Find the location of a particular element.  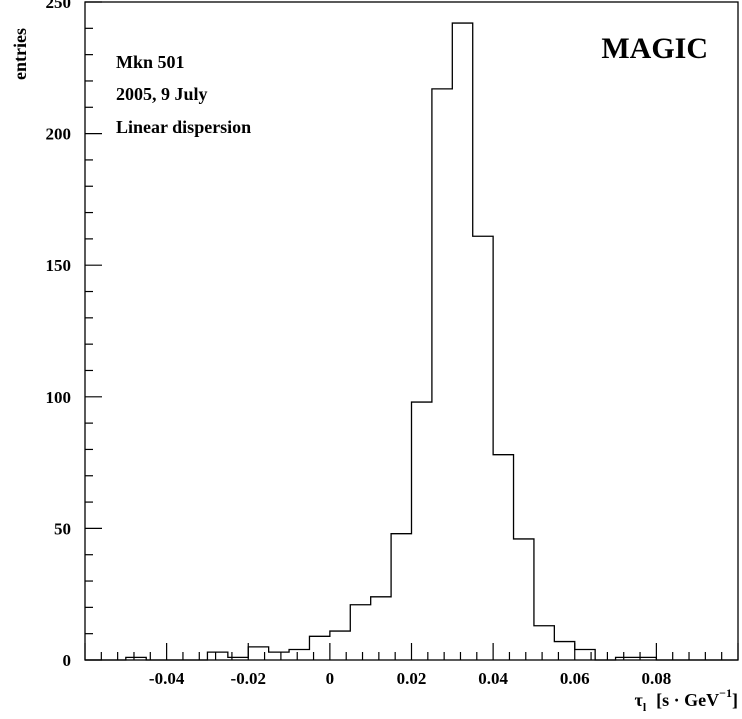

x-tick-label: 0 is located at coordinates (330, 678).